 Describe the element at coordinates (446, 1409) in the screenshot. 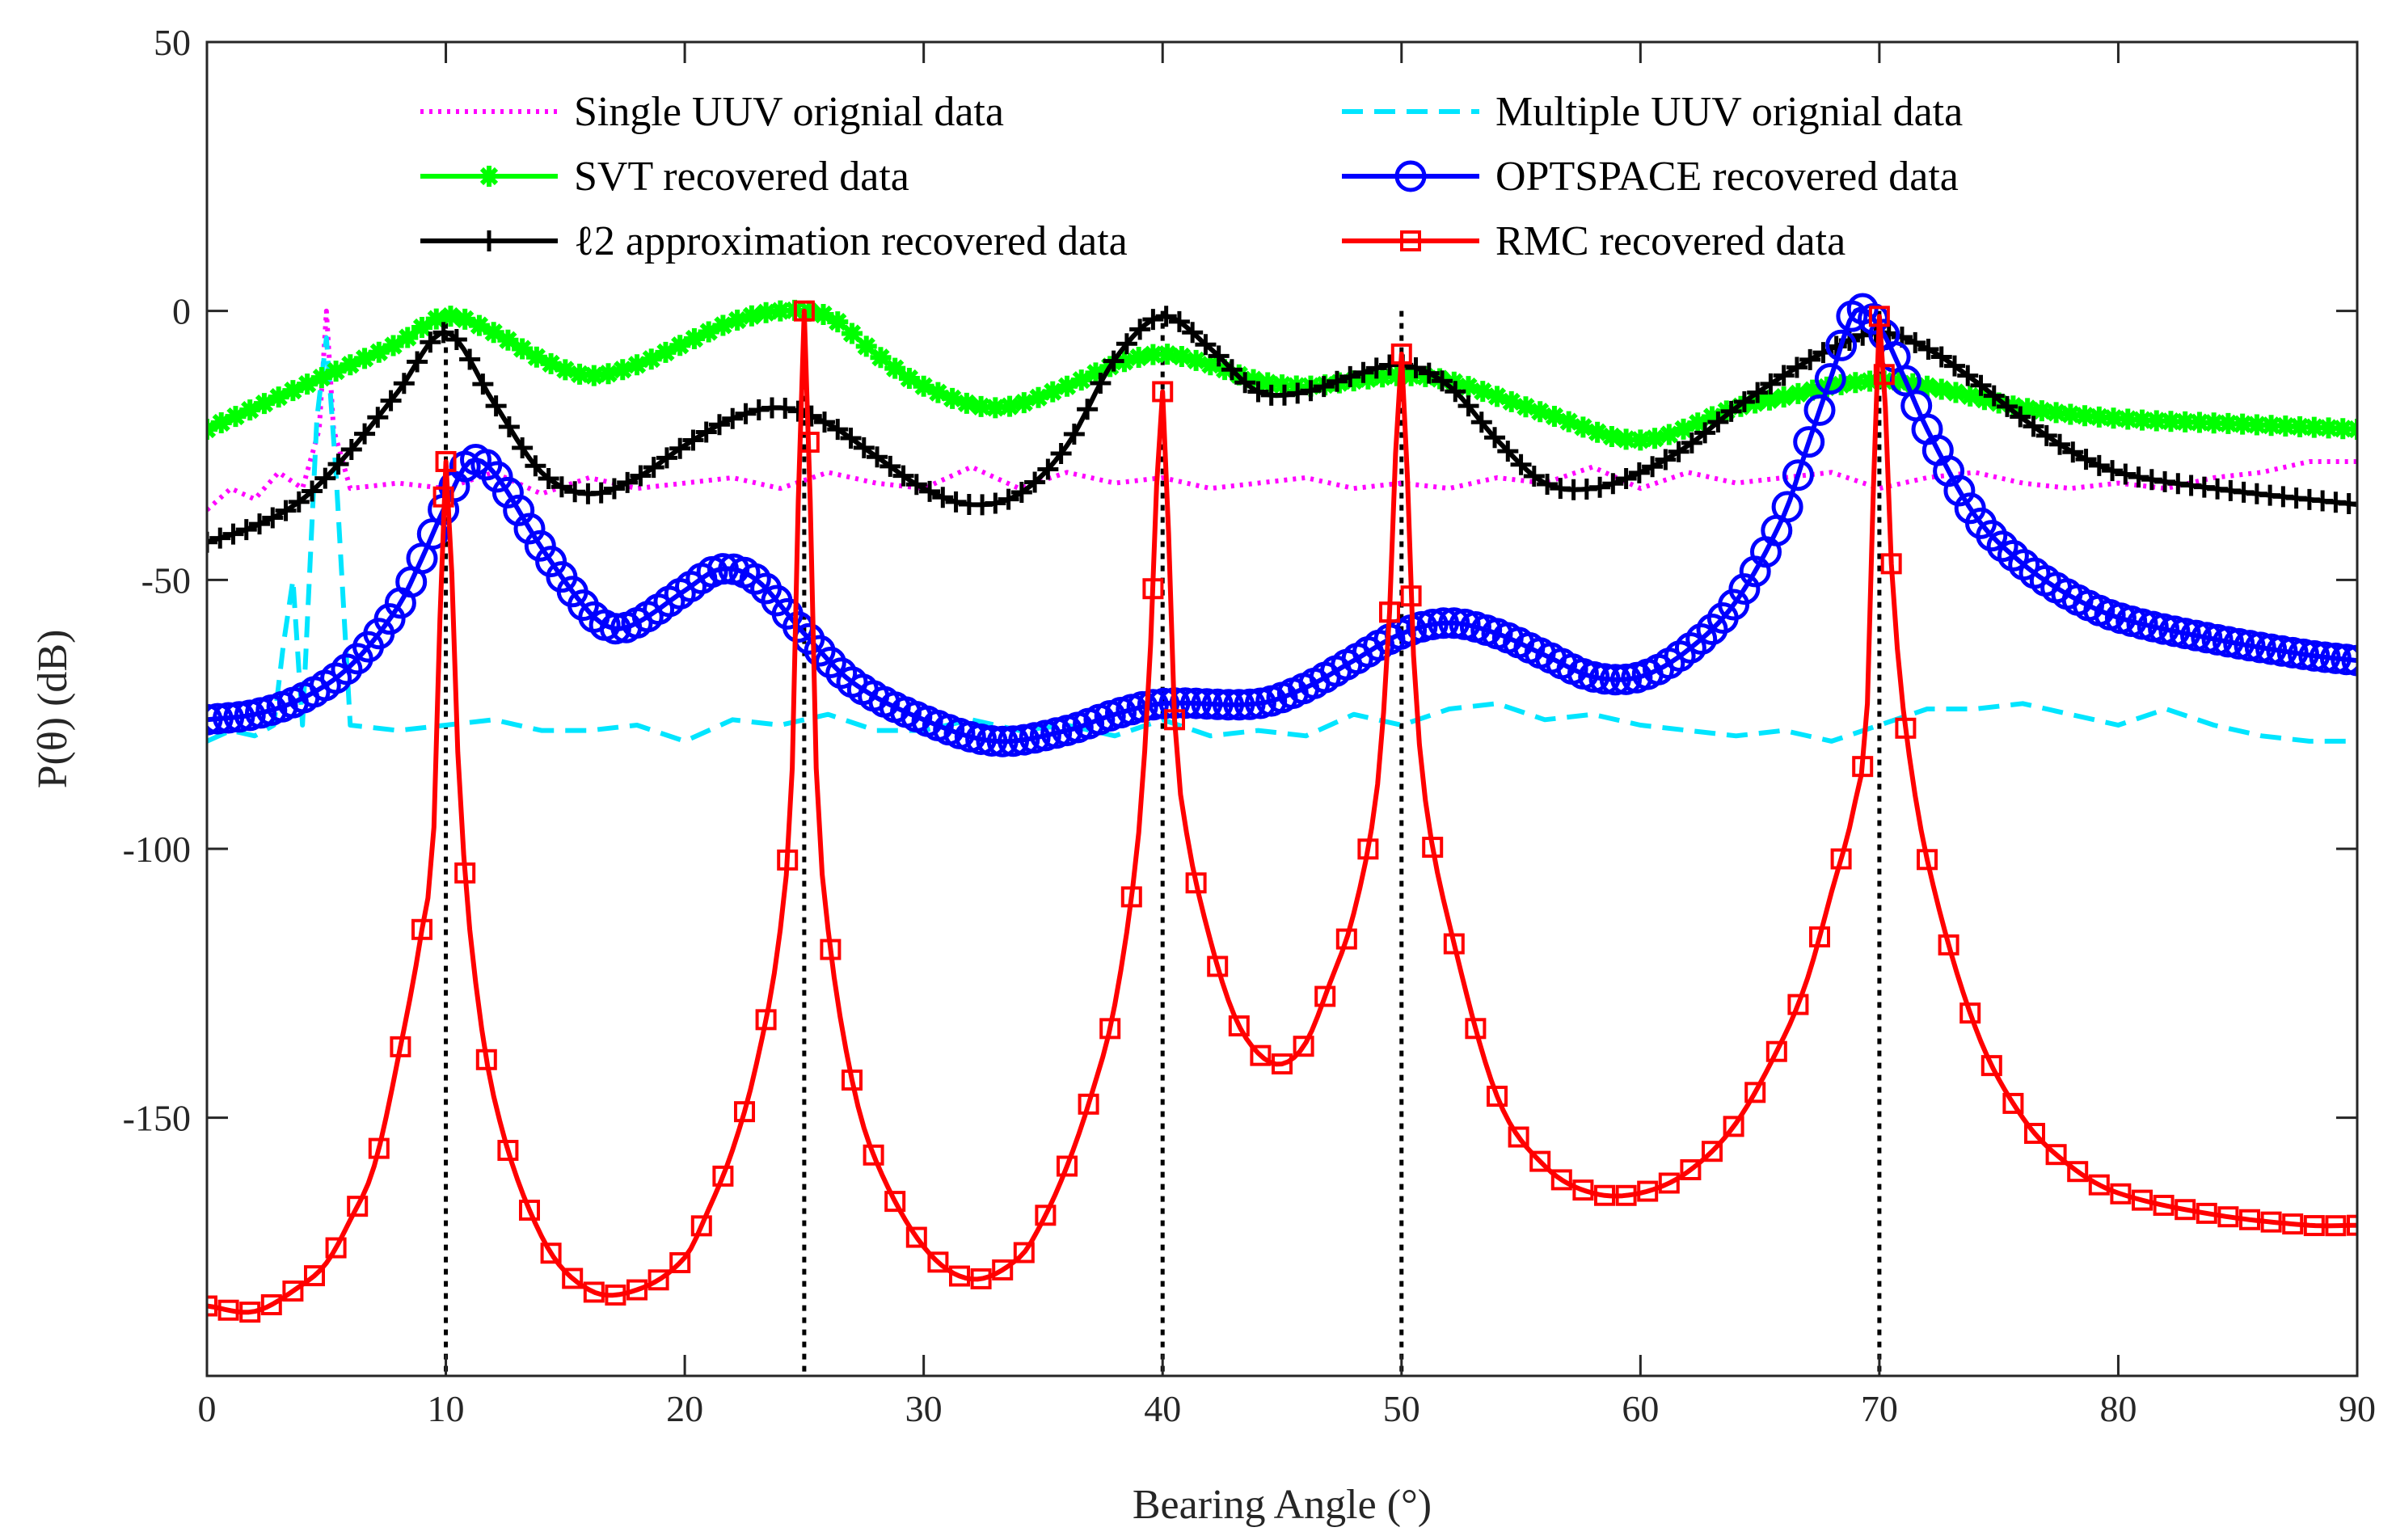

I see `x-tick-label: 10` at that location.